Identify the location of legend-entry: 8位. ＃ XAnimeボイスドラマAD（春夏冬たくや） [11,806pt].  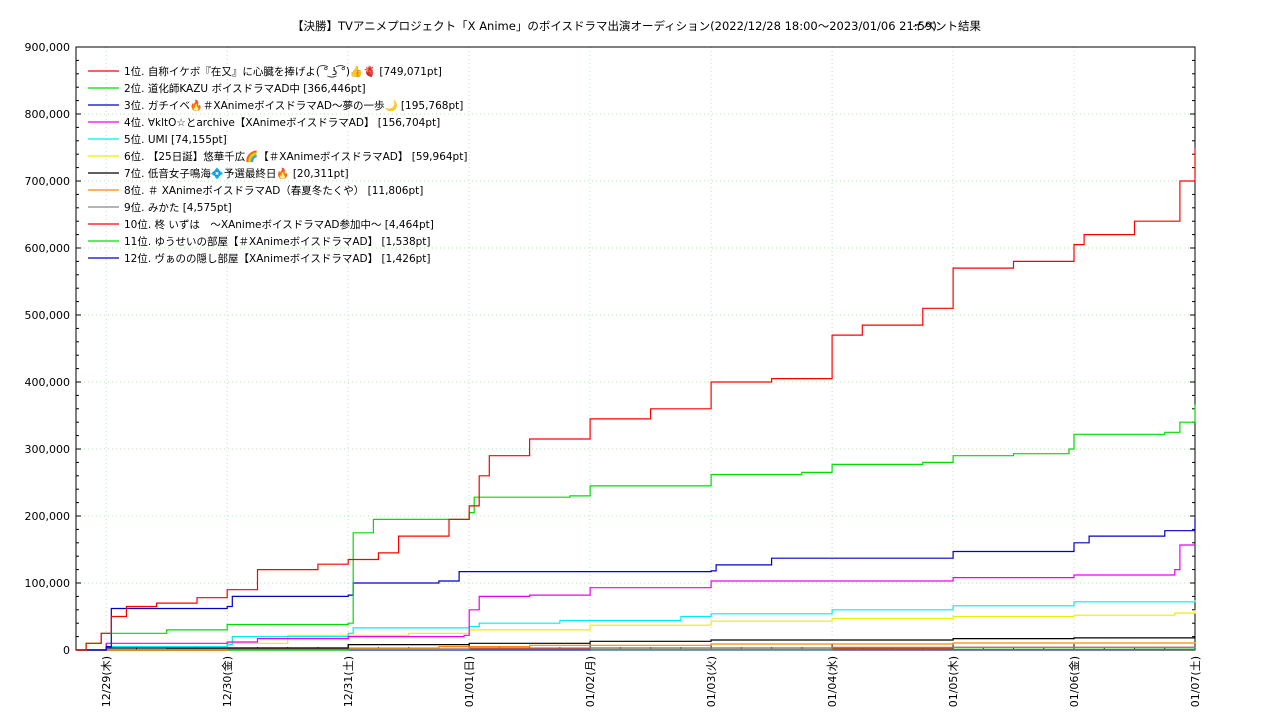
(273, 190).